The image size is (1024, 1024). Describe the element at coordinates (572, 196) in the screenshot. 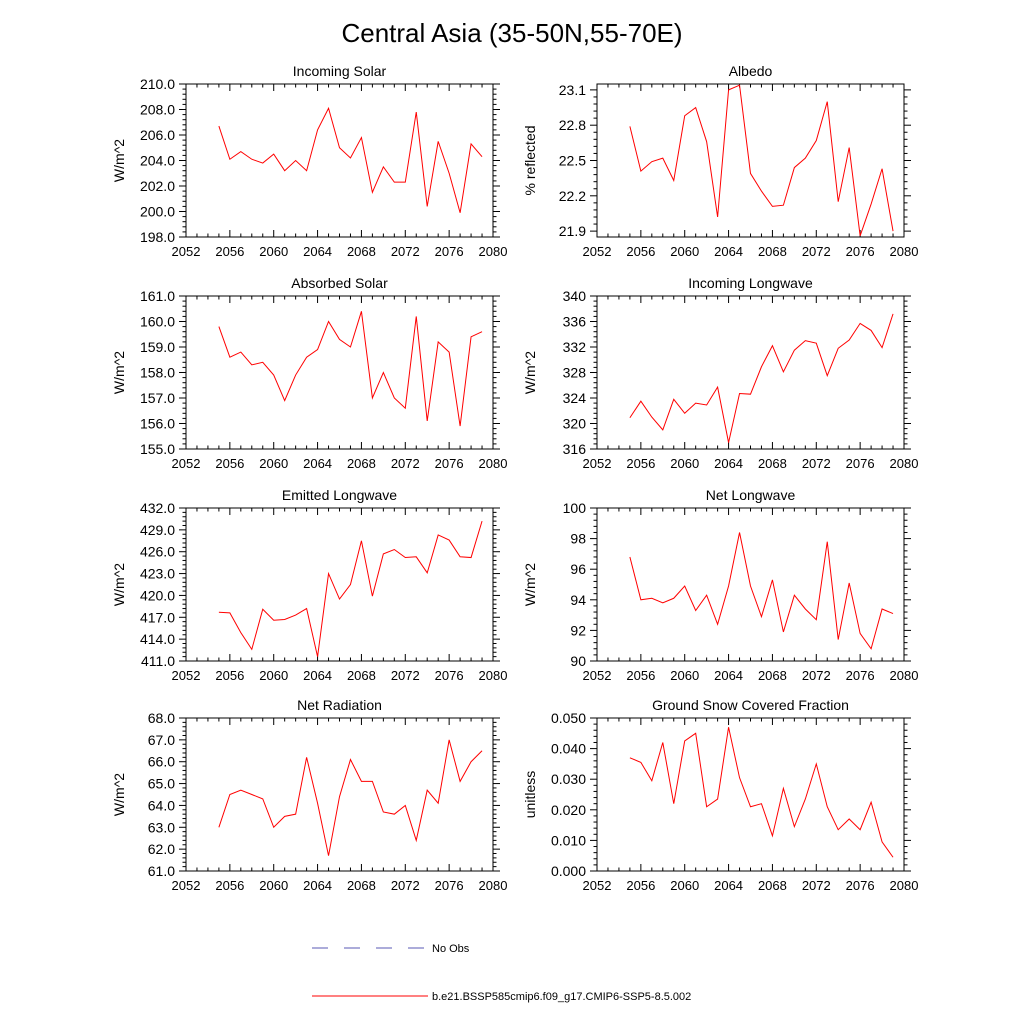

I see `y-tick-label: 22.2` at that location.